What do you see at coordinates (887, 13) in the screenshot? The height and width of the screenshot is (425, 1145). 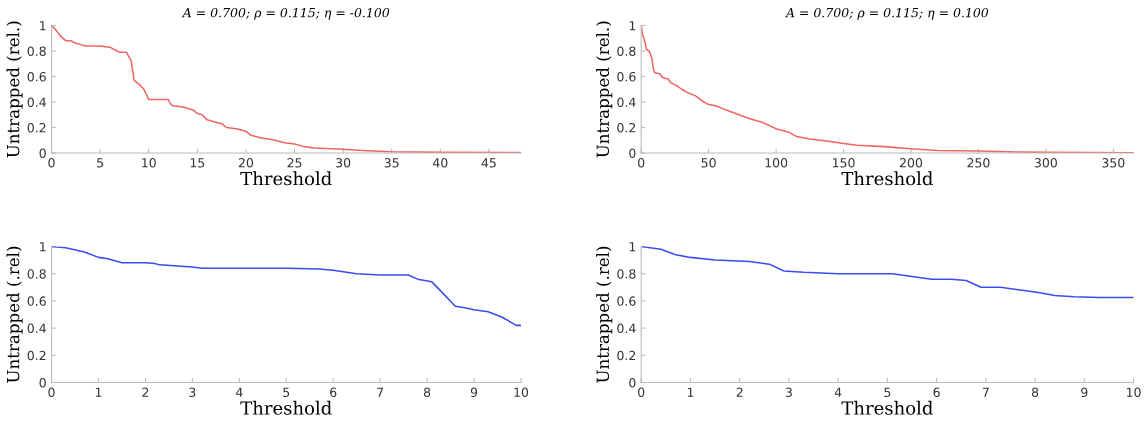 I see `chart-title: A = 0.700; ρ = 0.115; η = 0.100` at bounding box center [887, 13].